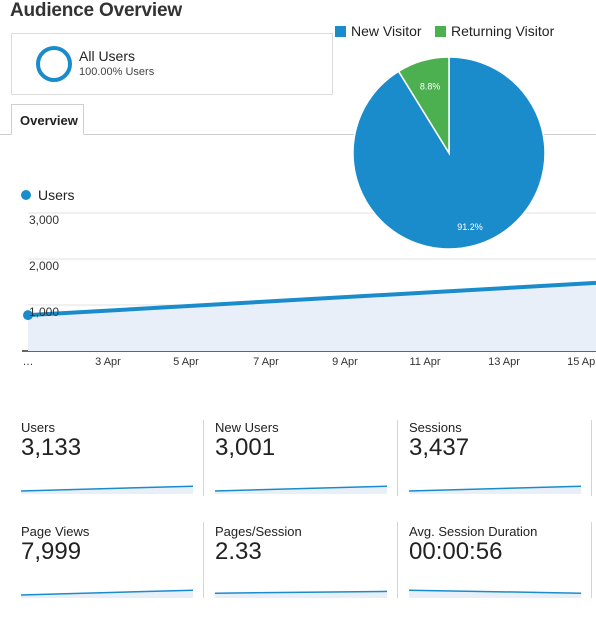  I want to click on line-area-fill, so click(312, 317).